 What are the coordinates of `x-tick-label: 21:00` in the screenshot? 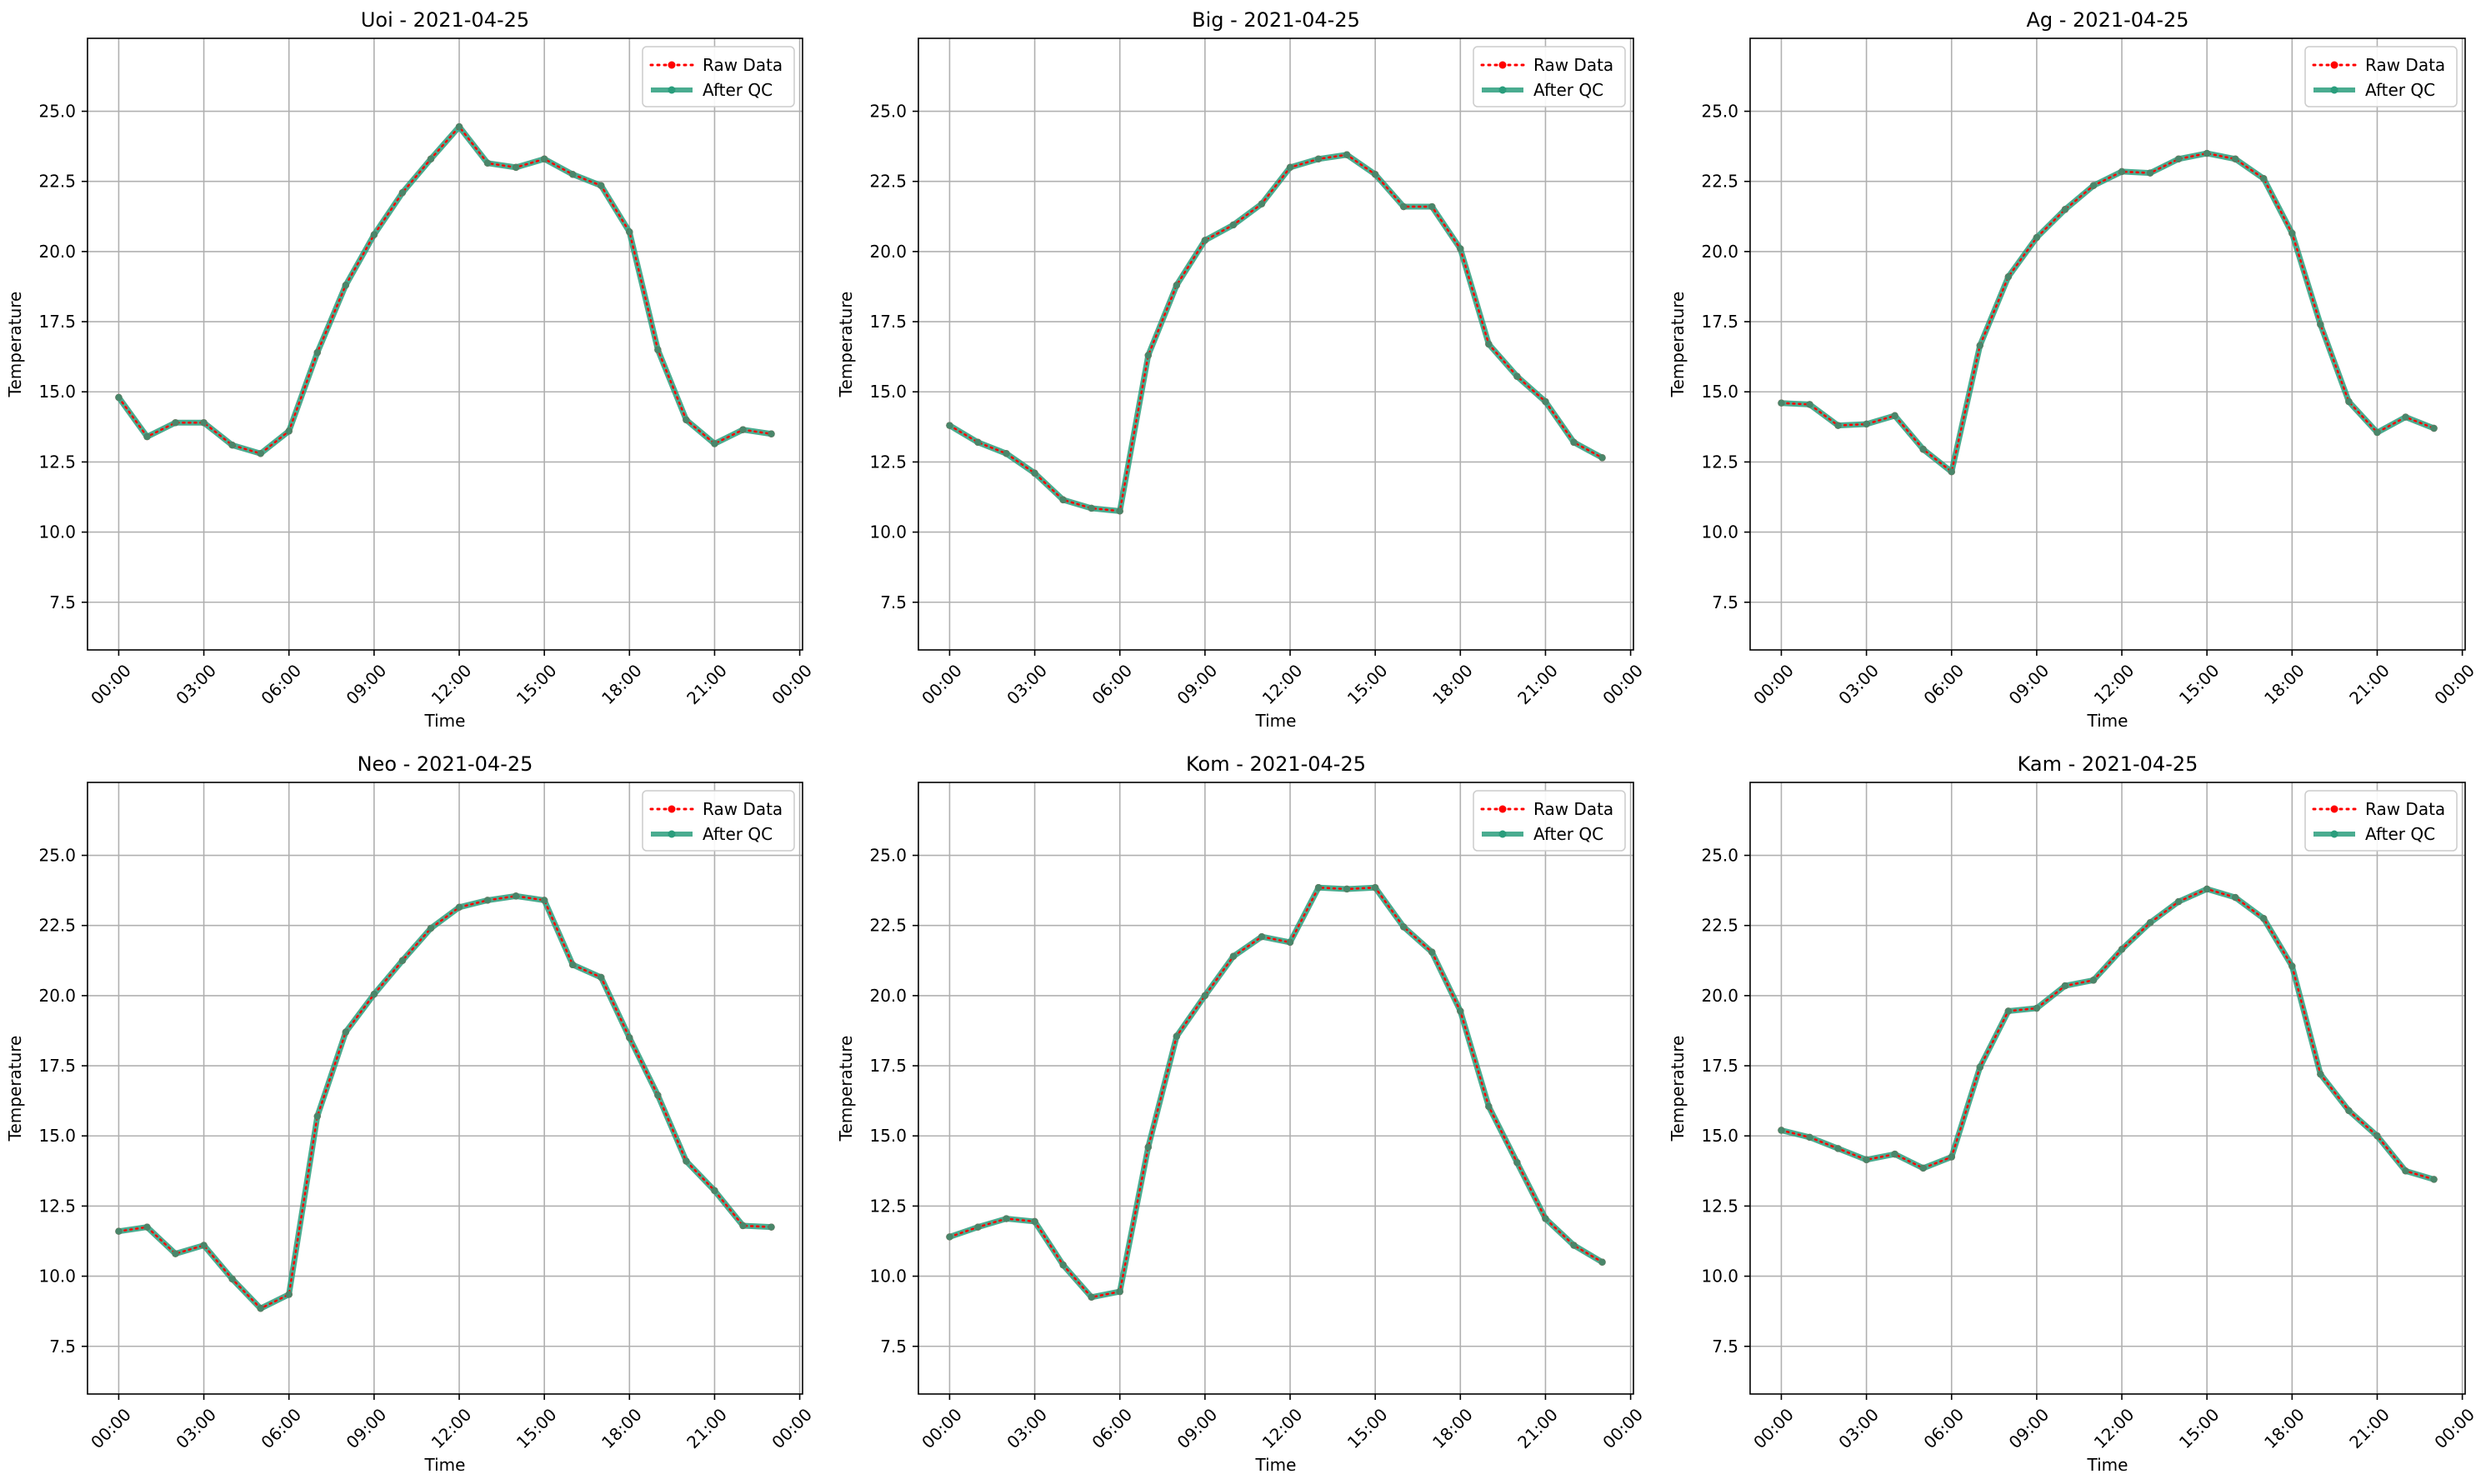 It's located at (2369, 1428).